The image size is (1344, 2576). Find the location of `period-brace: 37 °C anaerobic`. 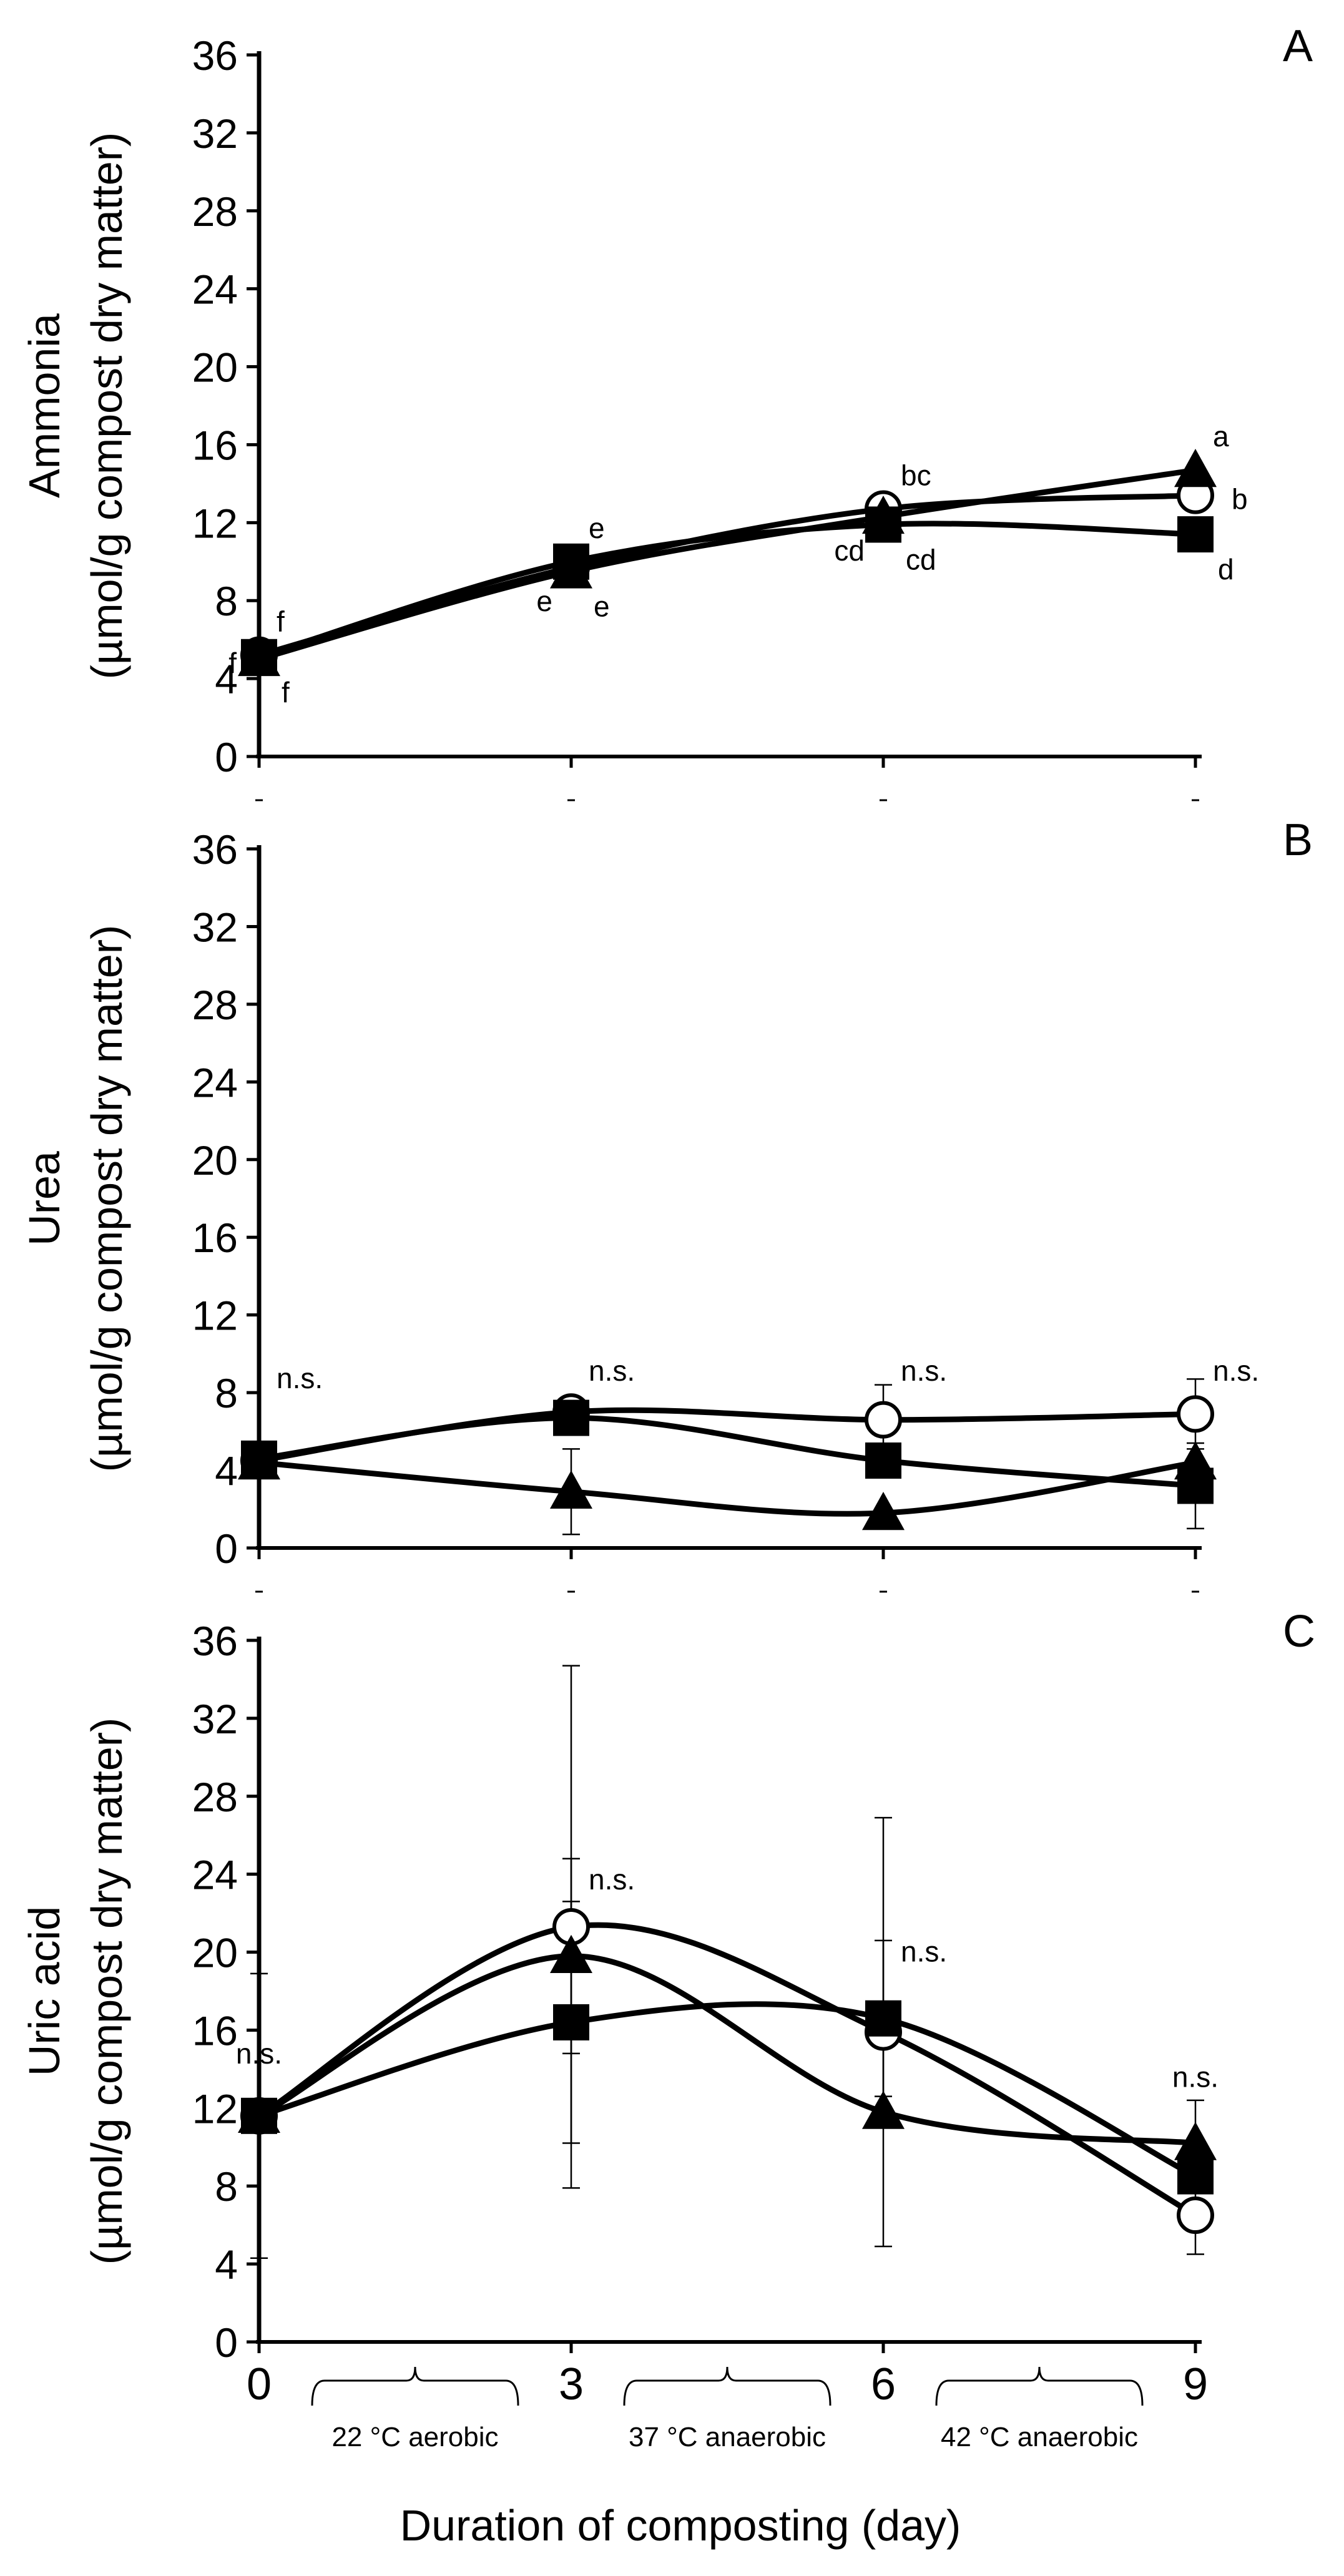

period-brace: 37 °C anaerobic is located at coordinates (727, 2409).